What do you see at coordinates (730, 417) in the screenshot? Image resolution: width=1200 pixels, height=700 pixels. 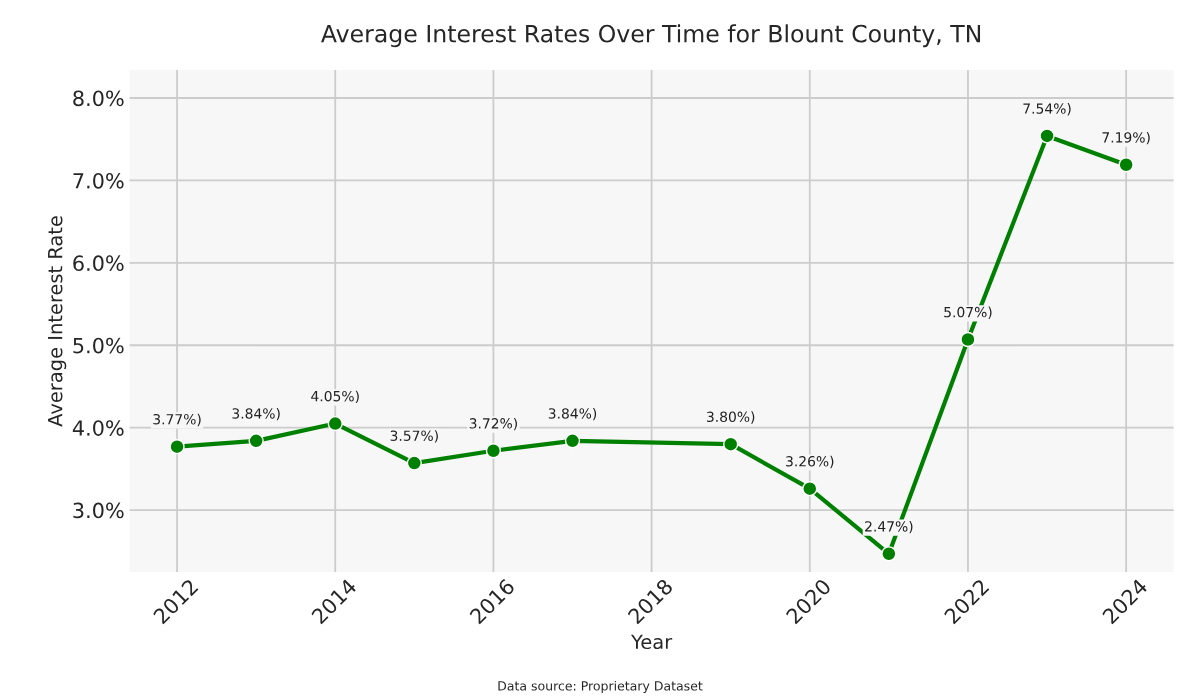 I see `data-label: 3.80%)` at bounding box center [730, 417].